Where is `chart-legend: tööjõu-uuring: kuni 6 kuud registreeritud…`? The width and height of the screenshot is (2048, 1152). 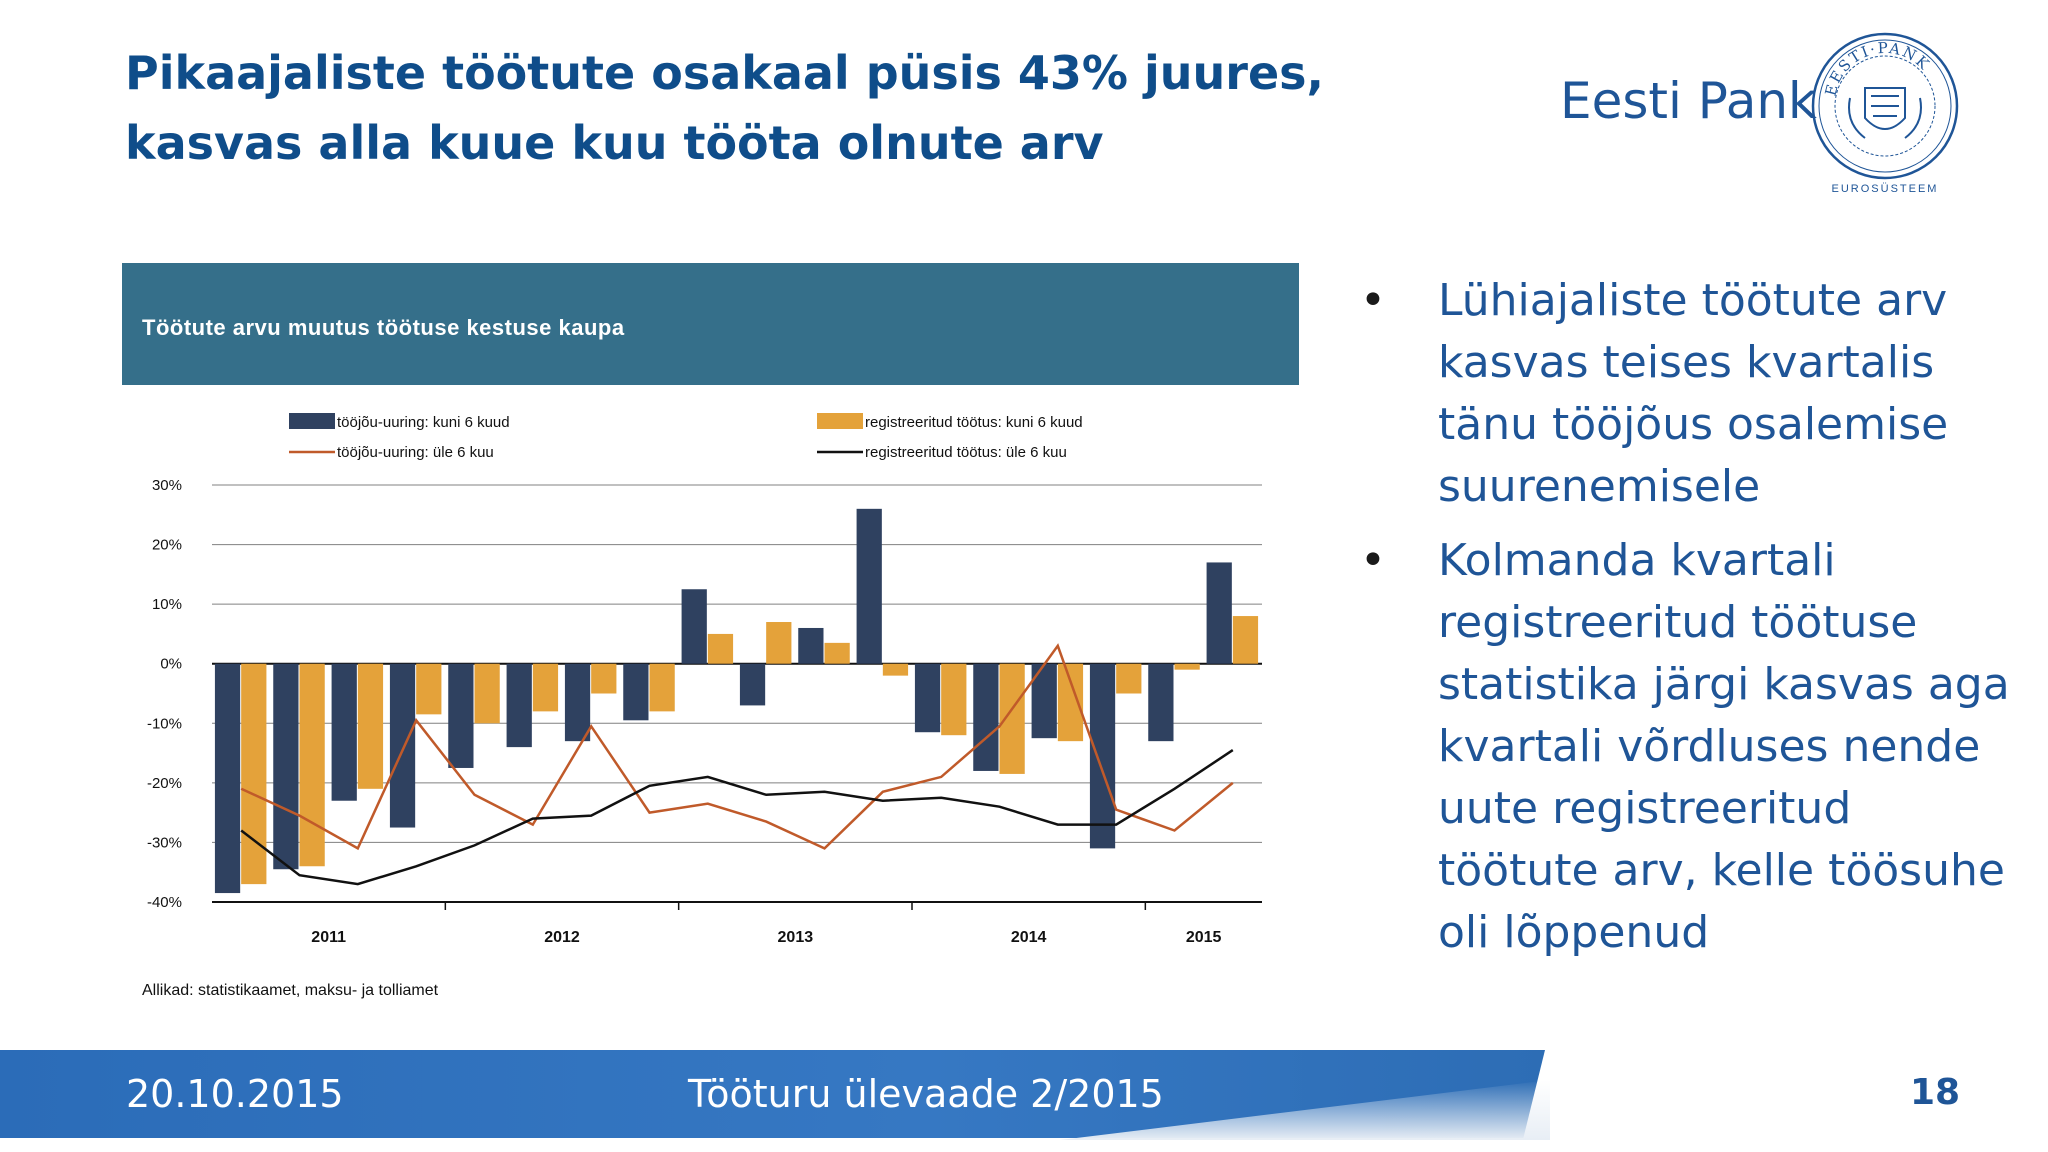 chart-legend: tööjõu-uuring: kuni 6 kuud registreeritud… is located at coordinates (686, 437).